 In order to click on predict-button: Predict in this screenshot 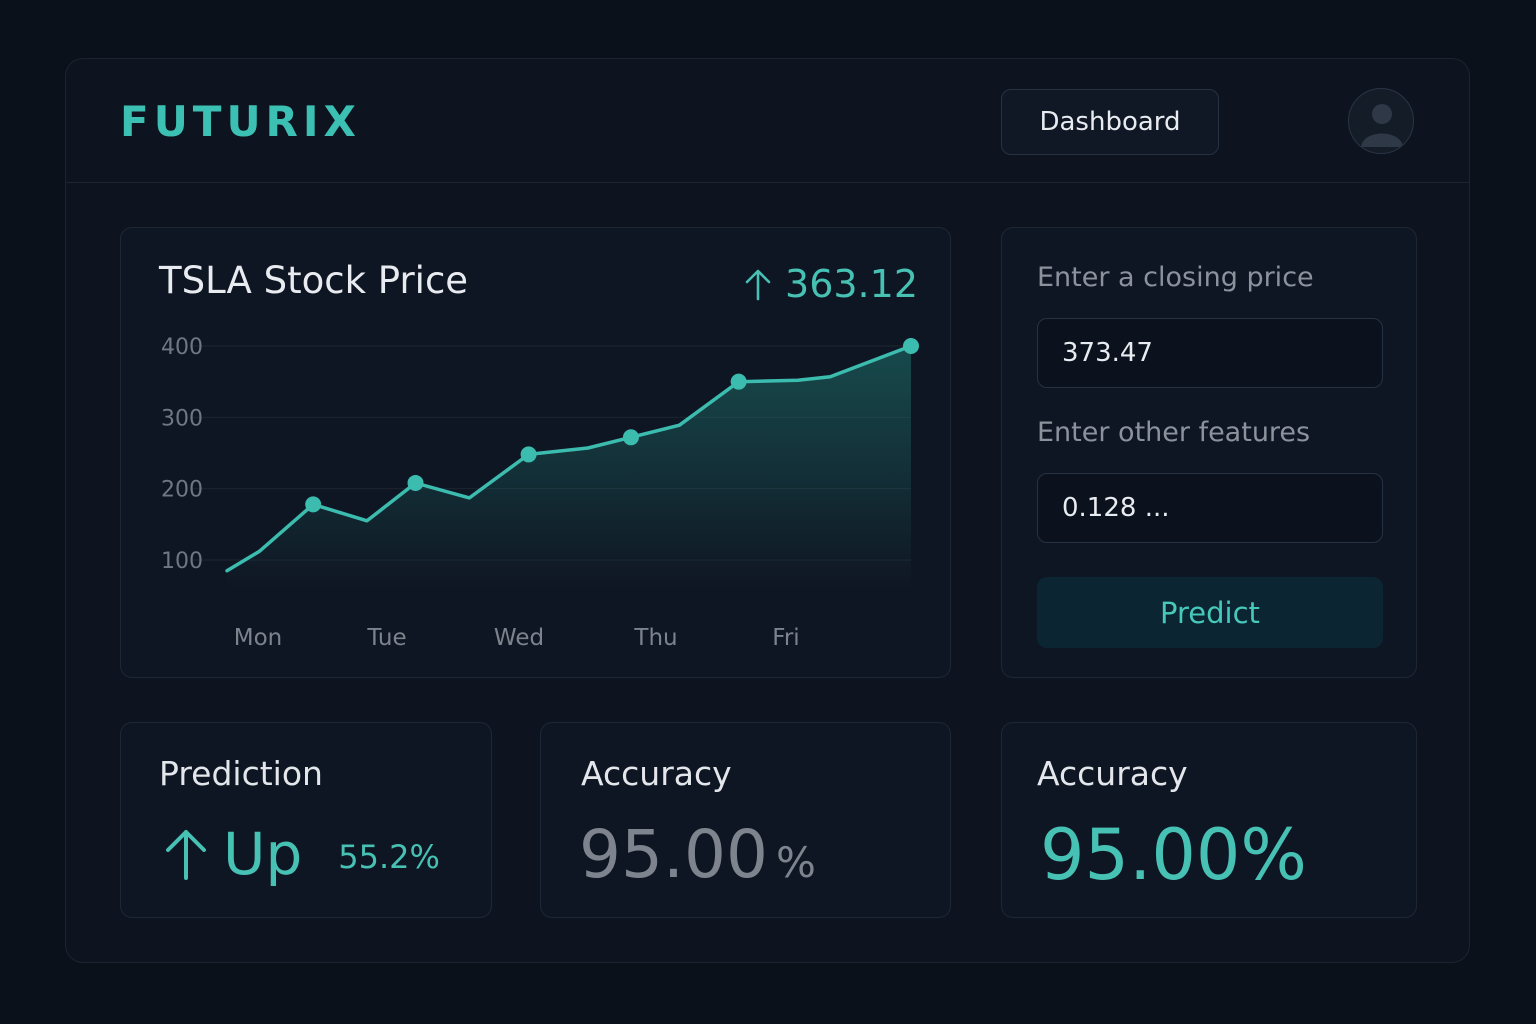, I will do `click(1210, 612)`.